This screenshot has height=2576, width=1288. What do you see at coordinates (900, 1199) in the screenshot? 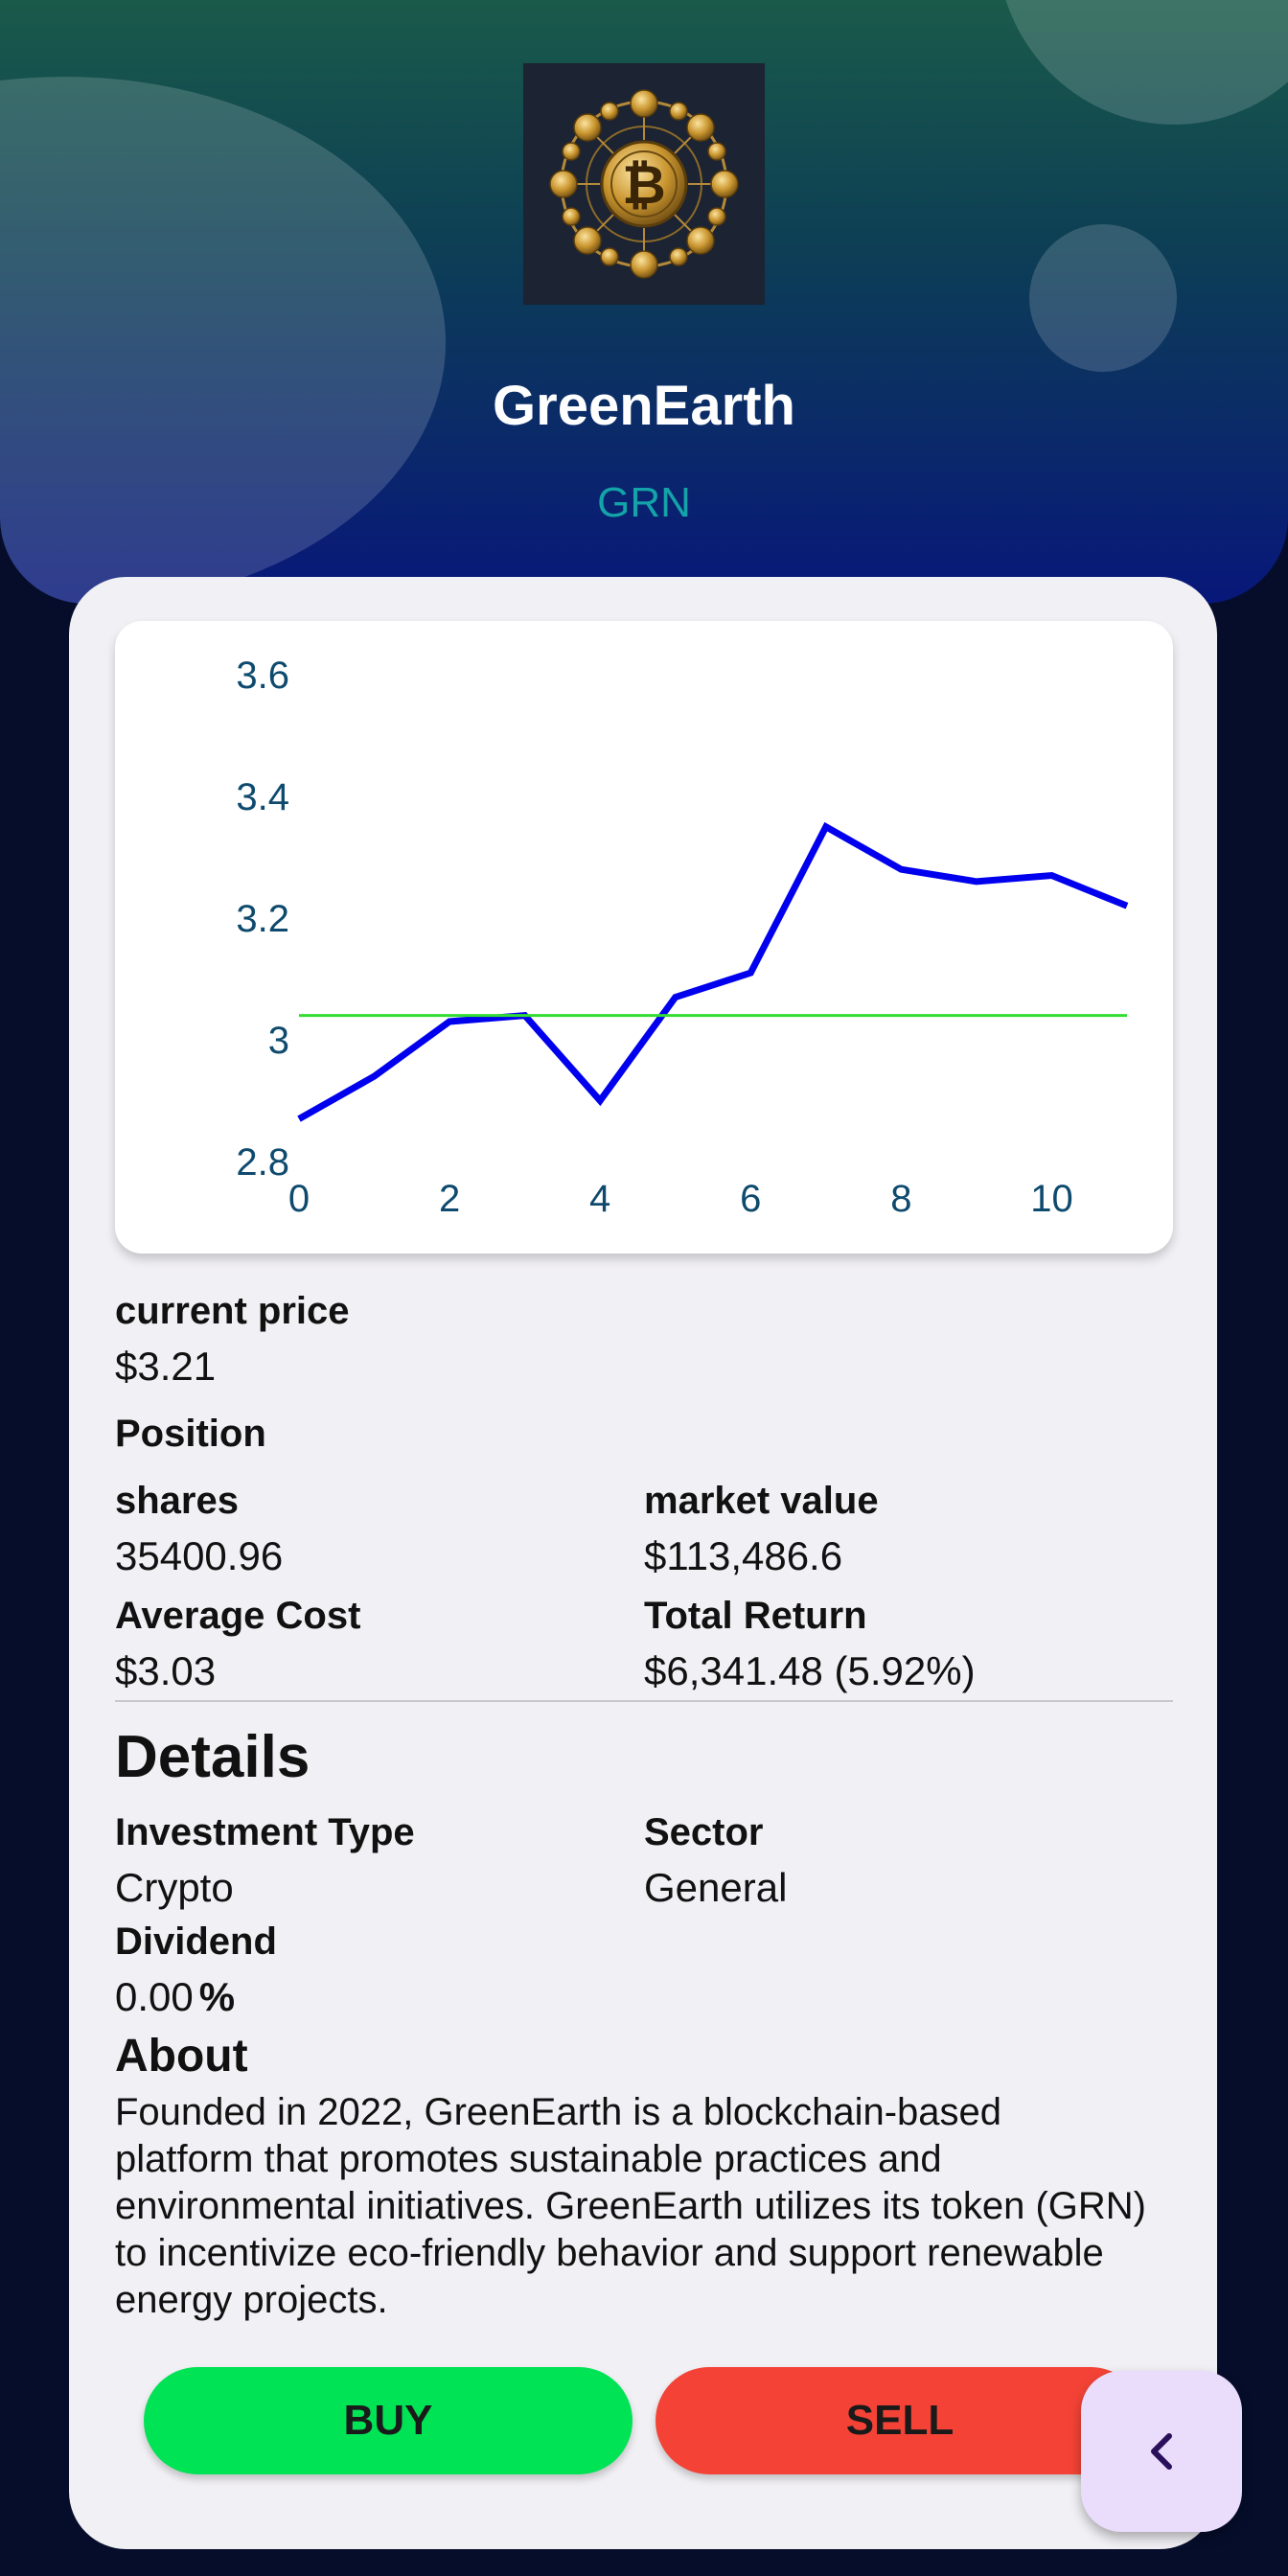
I see `x-tick-label: 8` at bounding box center [900, 1199].